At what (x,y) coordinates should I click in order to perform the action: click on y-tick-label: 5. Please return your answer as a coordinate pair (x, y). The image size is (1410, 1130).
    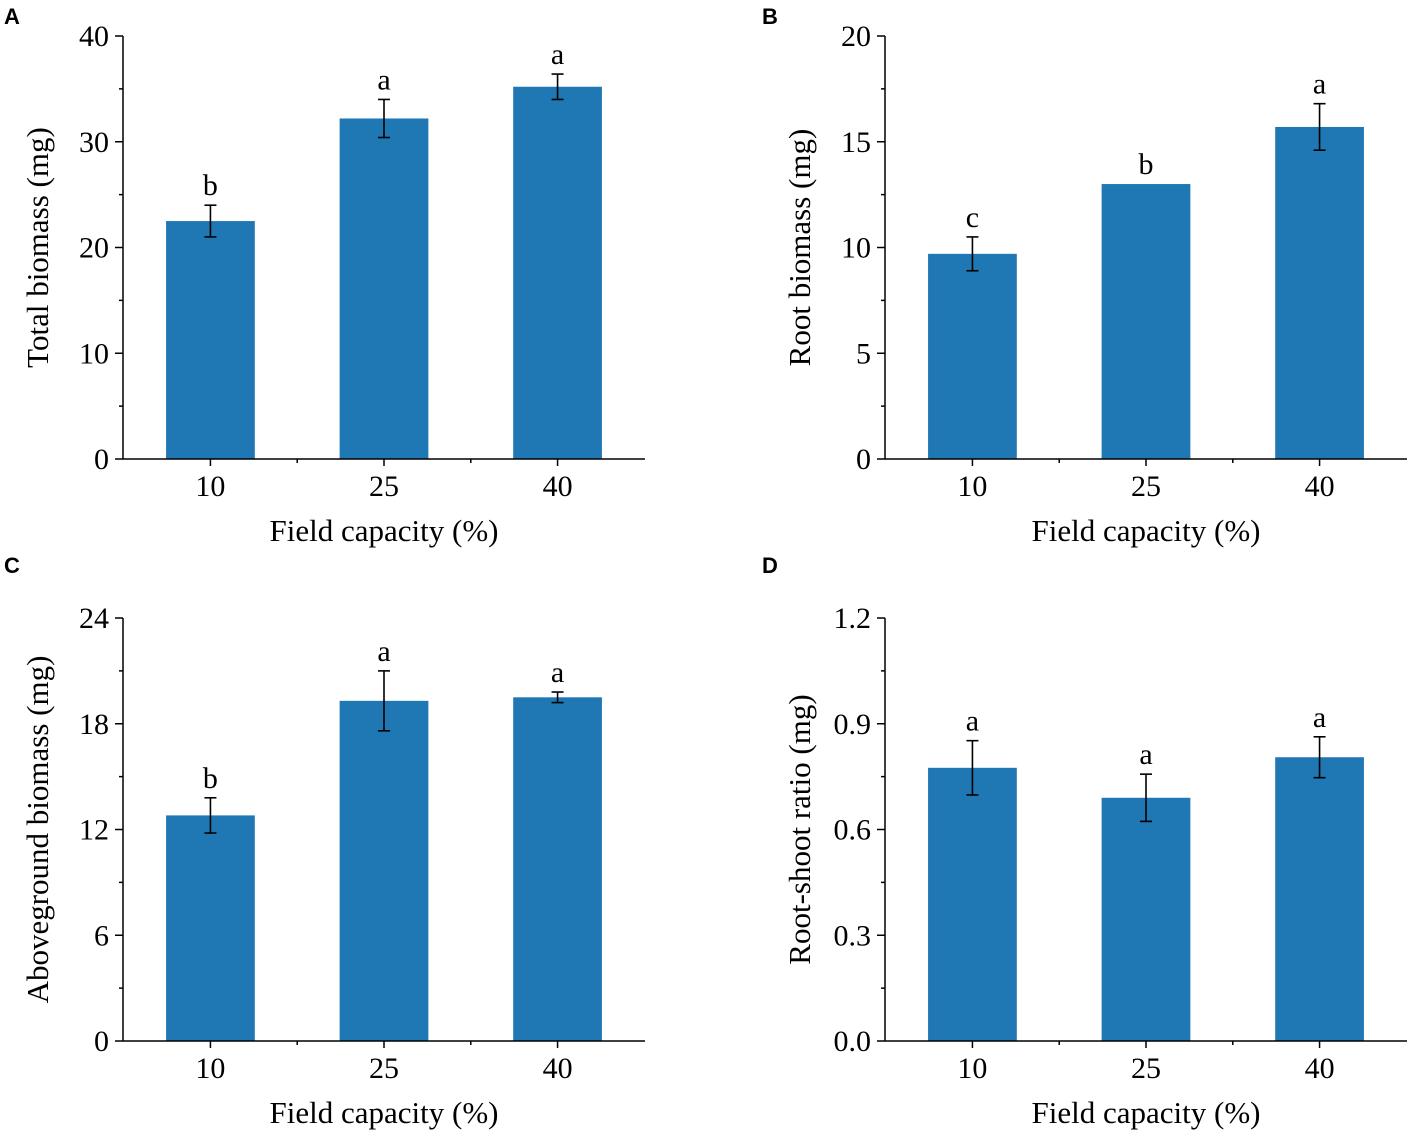
    Looking at the image, I should click on (863, 353).